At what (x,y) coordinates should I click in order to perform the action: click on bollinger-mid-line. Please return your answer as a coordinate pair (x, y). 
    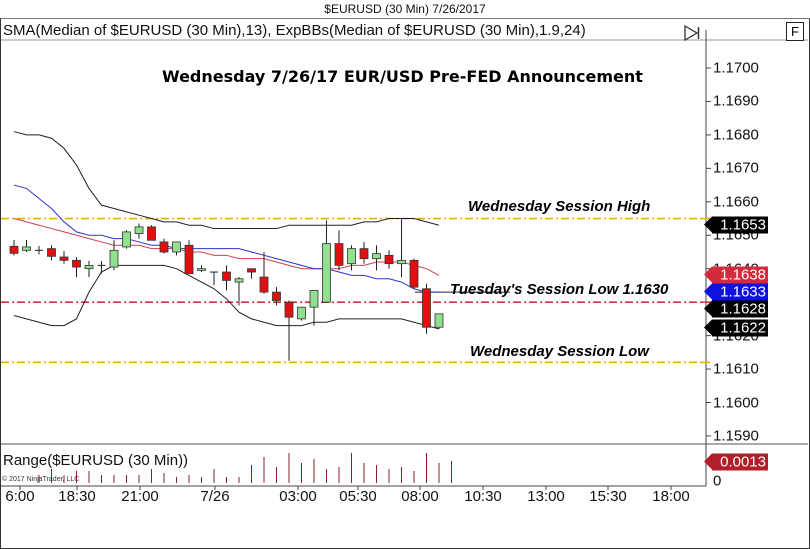
    Looking at the image, I should click on (226, 238).